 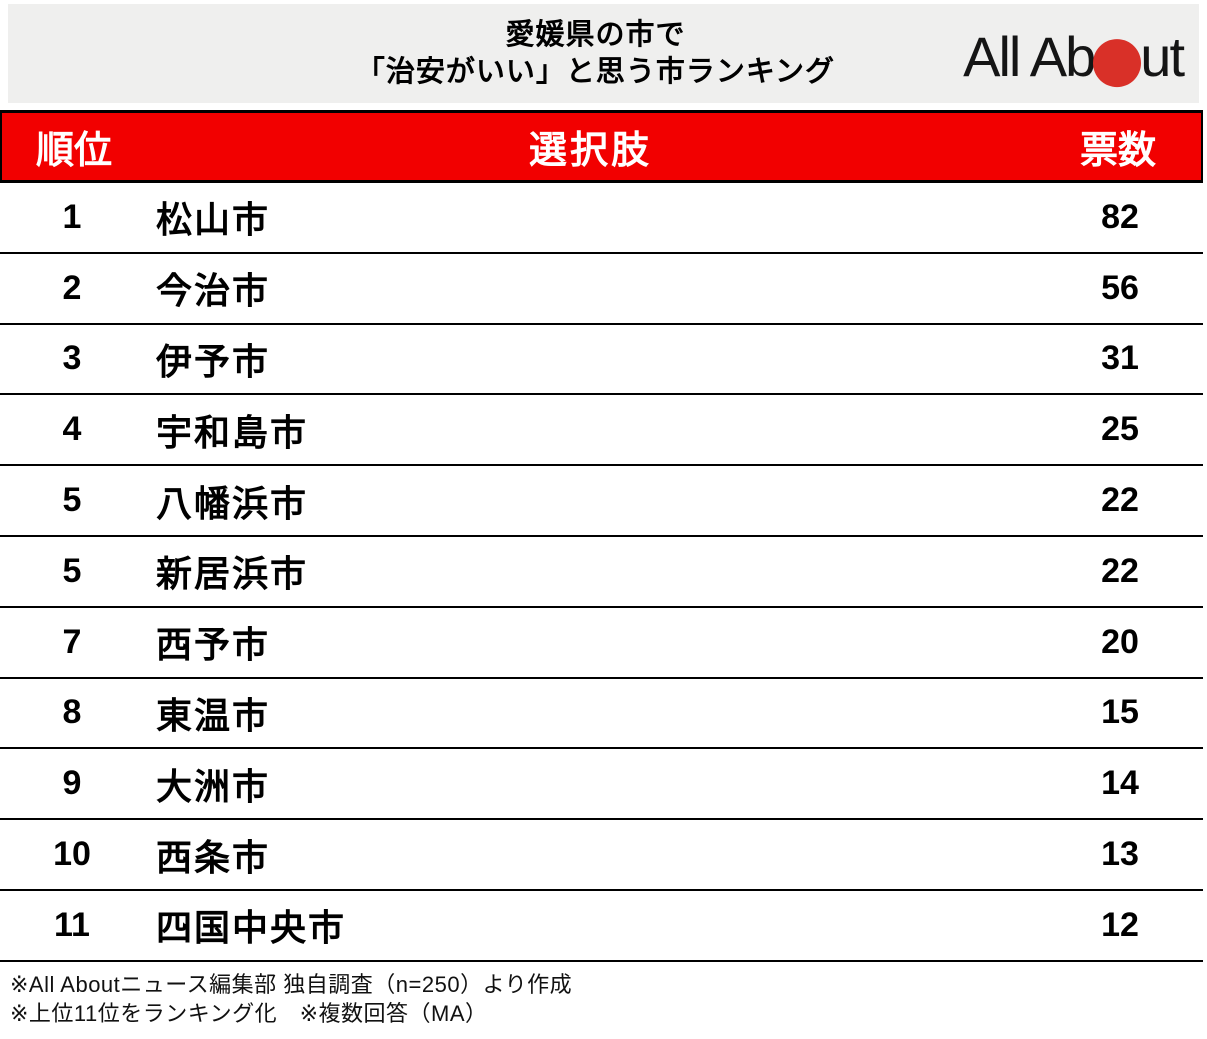 I want to click on votes-cell: 12, so click(x=1120, y=924).